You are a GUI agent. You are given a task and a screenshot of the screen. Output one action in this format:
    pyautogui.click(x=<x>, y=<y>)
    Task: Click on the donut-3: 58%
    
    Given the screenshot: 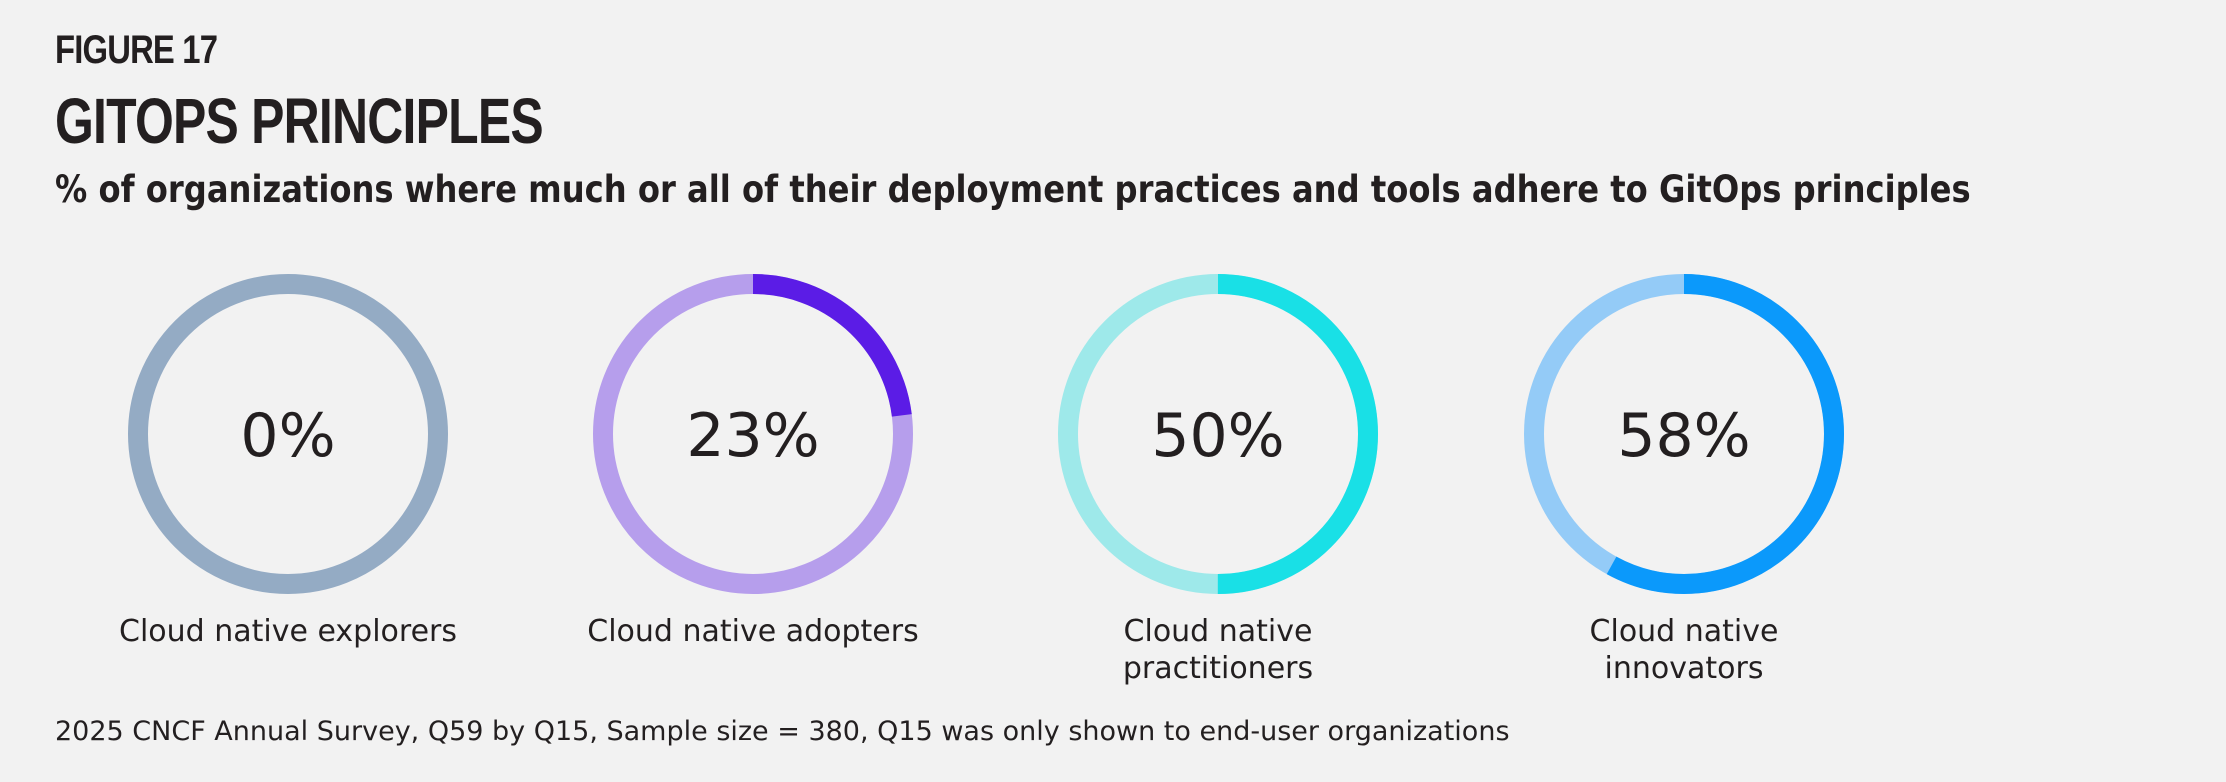 What is the action you would take?
    pyautogui.click(x=1684, y=434)
    